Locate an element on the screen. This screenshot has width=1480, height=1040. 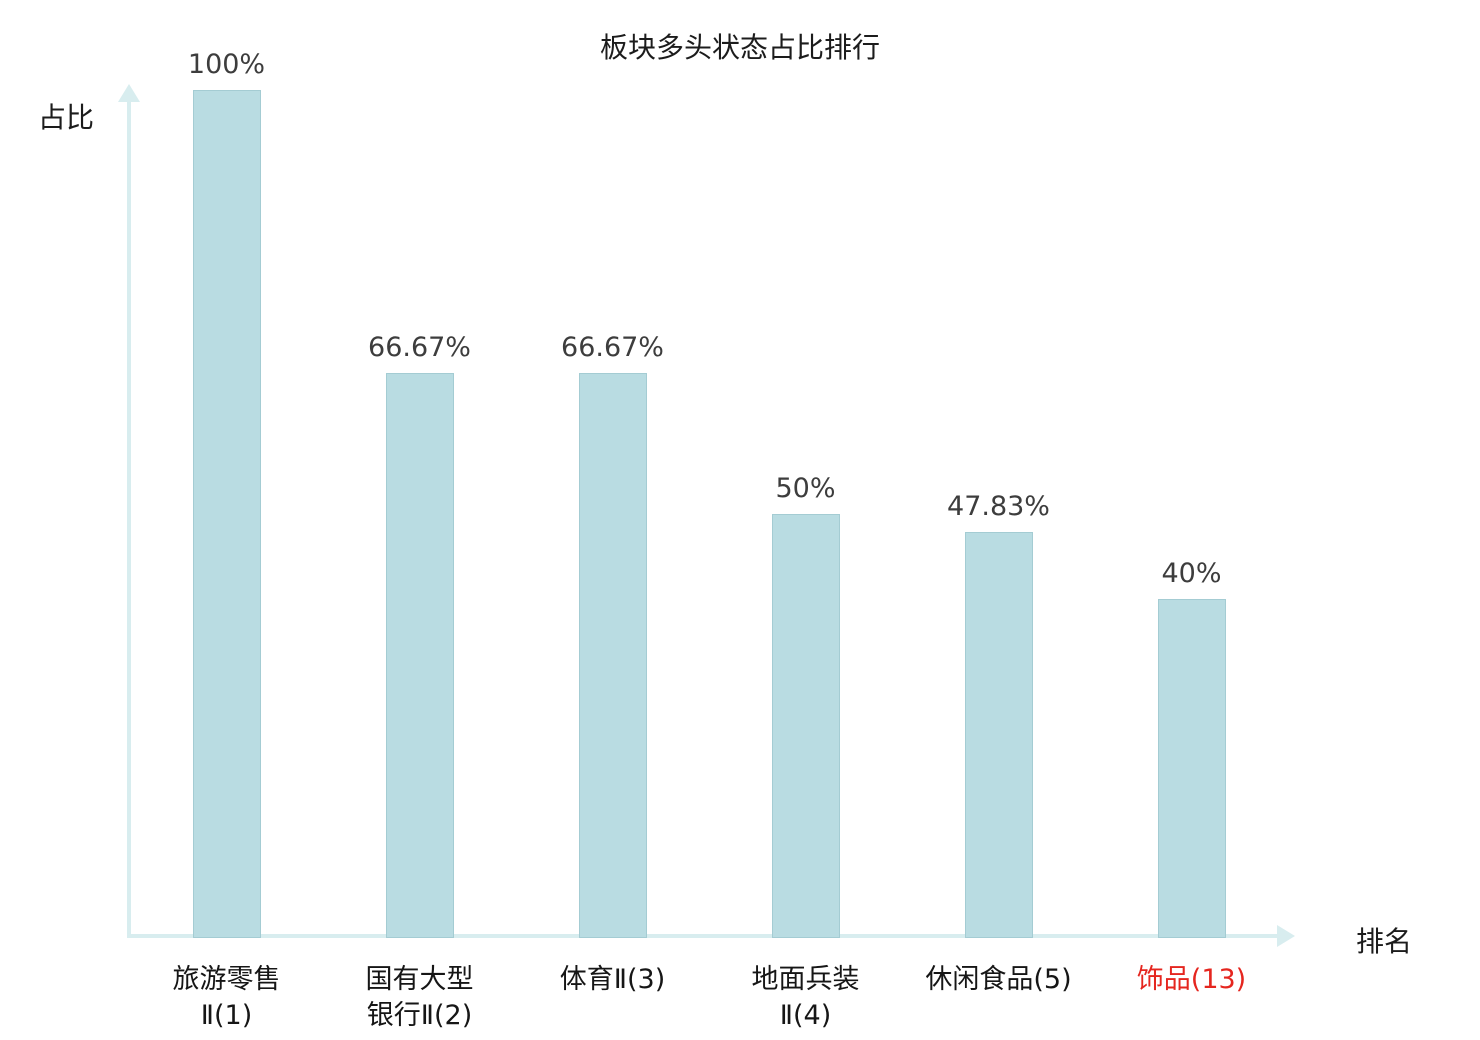
bar-column: 66.67% 国有大型 银行Ⅱ(2) is located at coordinates (419, 681).